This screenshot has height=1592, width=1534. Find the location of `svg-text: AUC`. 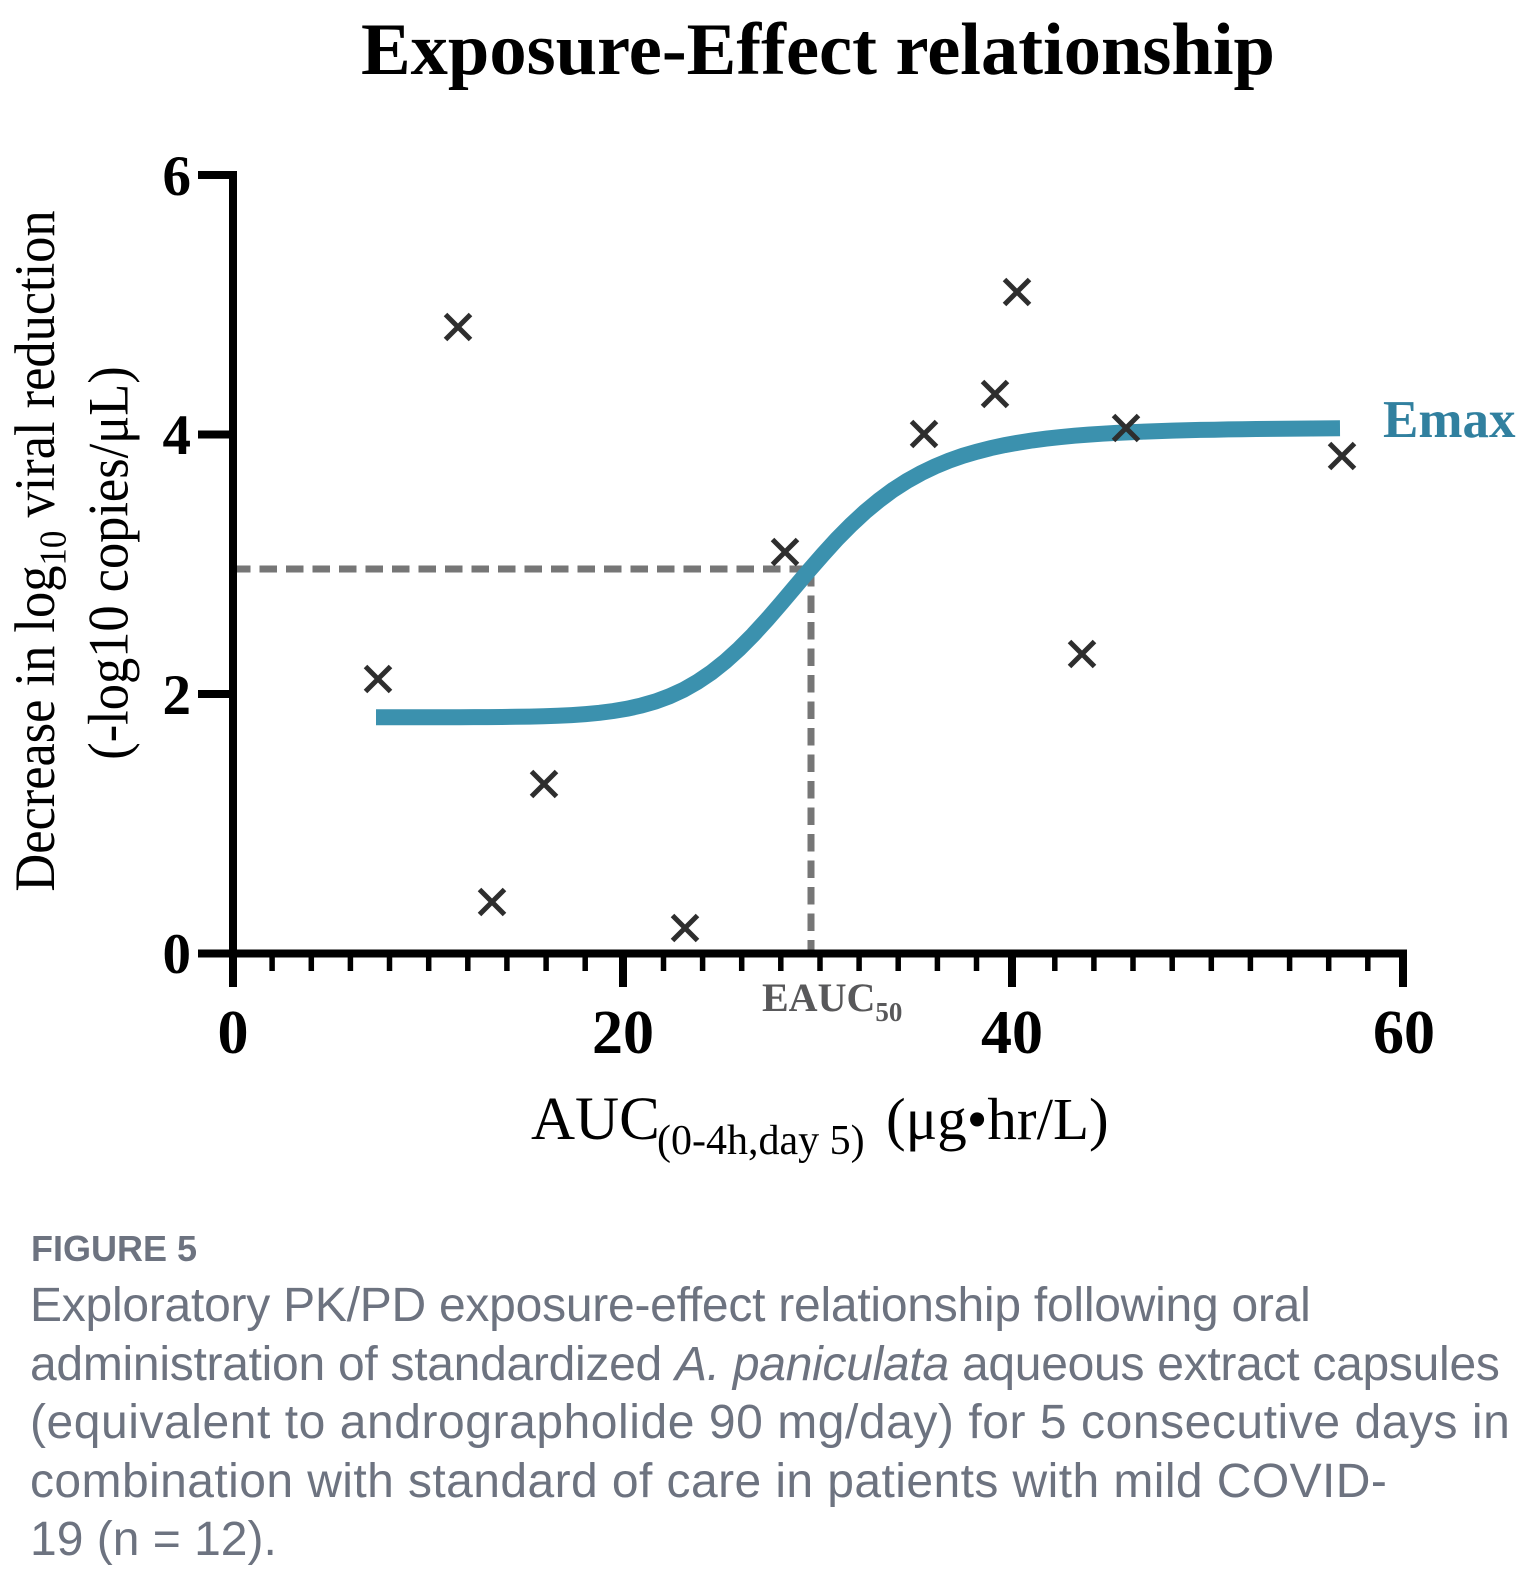

svg-text: AUC is located at coordinates (595, 1119).